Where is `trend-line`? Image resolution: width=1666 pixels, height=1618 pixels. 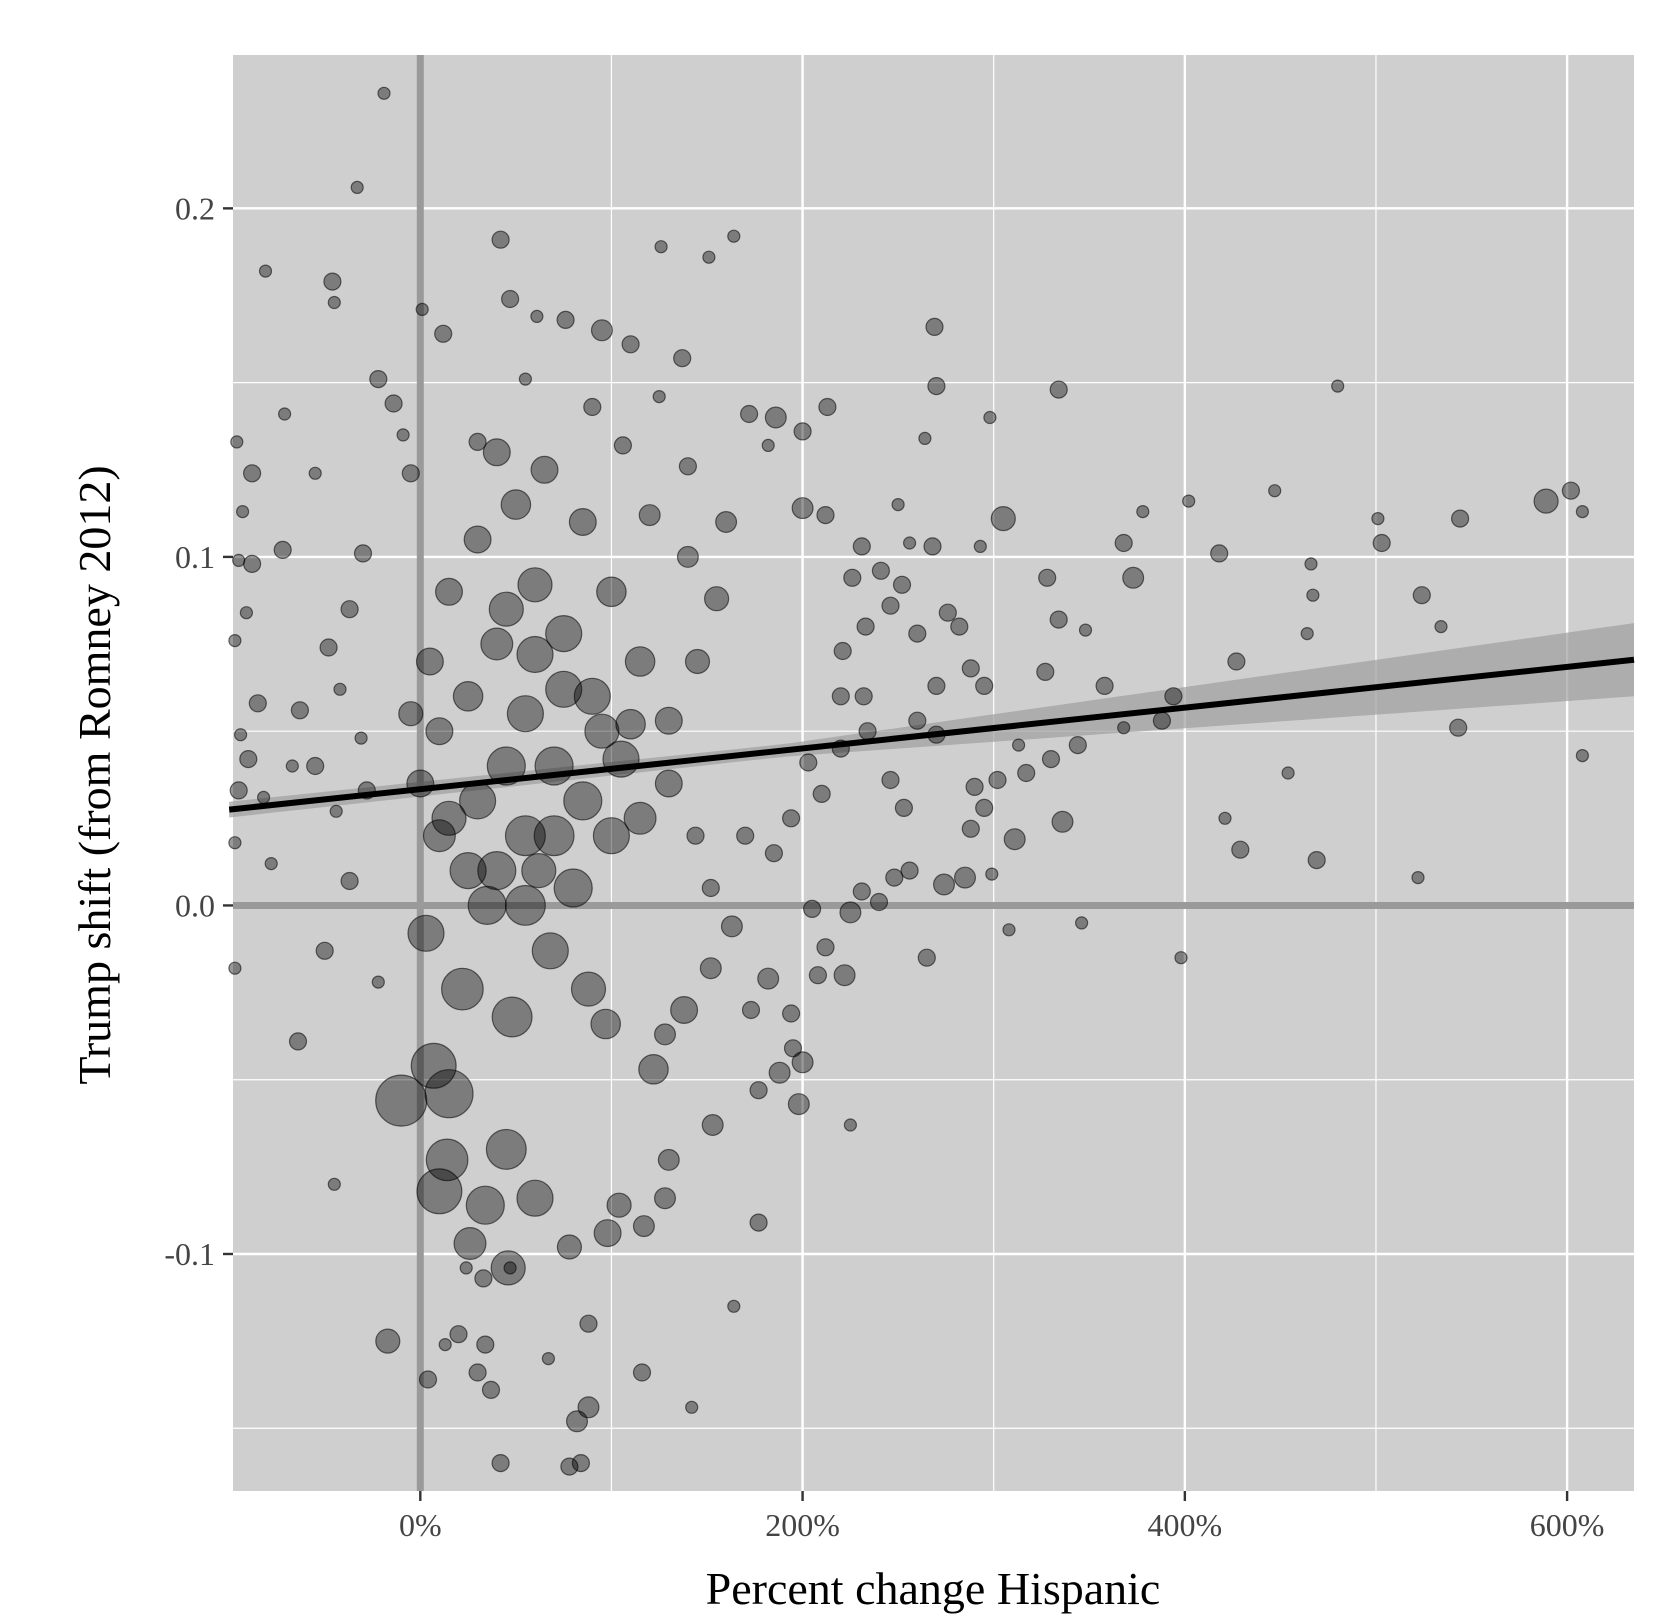
trend-line is located at coordinates (931, 734).